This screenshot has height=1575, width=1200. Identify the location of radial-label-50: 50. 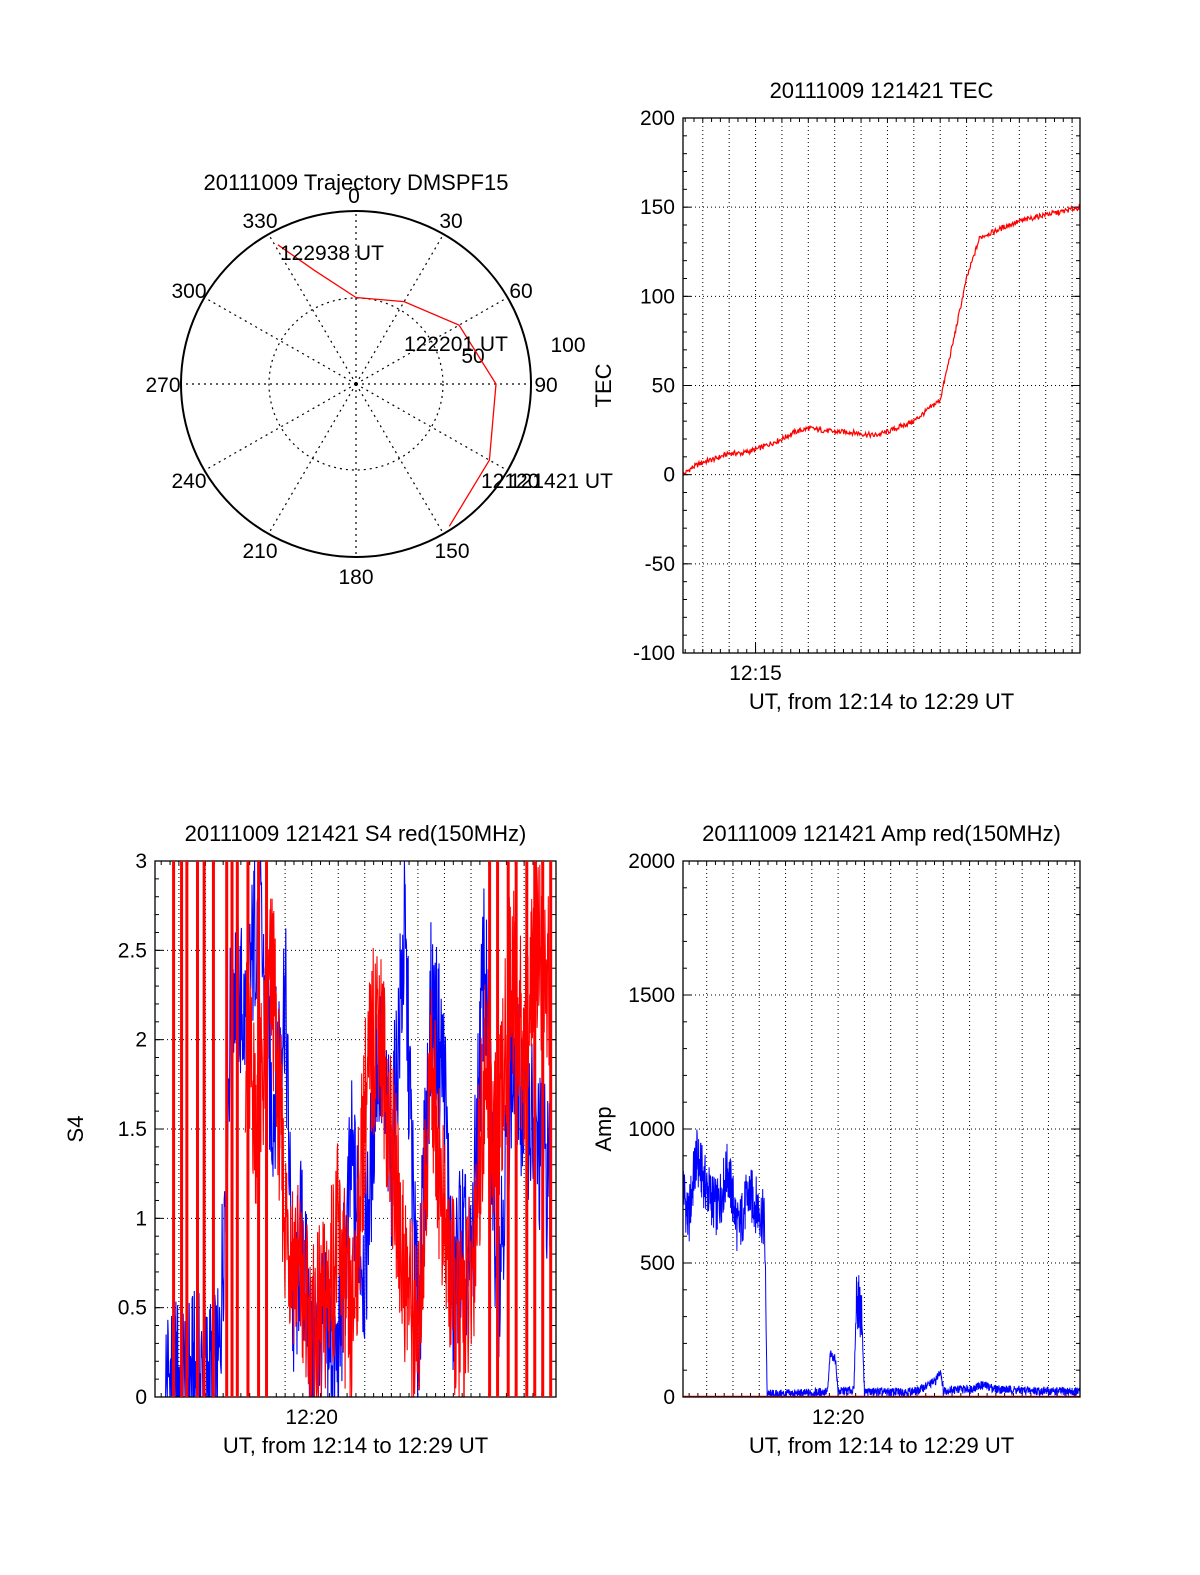
(472, 356).